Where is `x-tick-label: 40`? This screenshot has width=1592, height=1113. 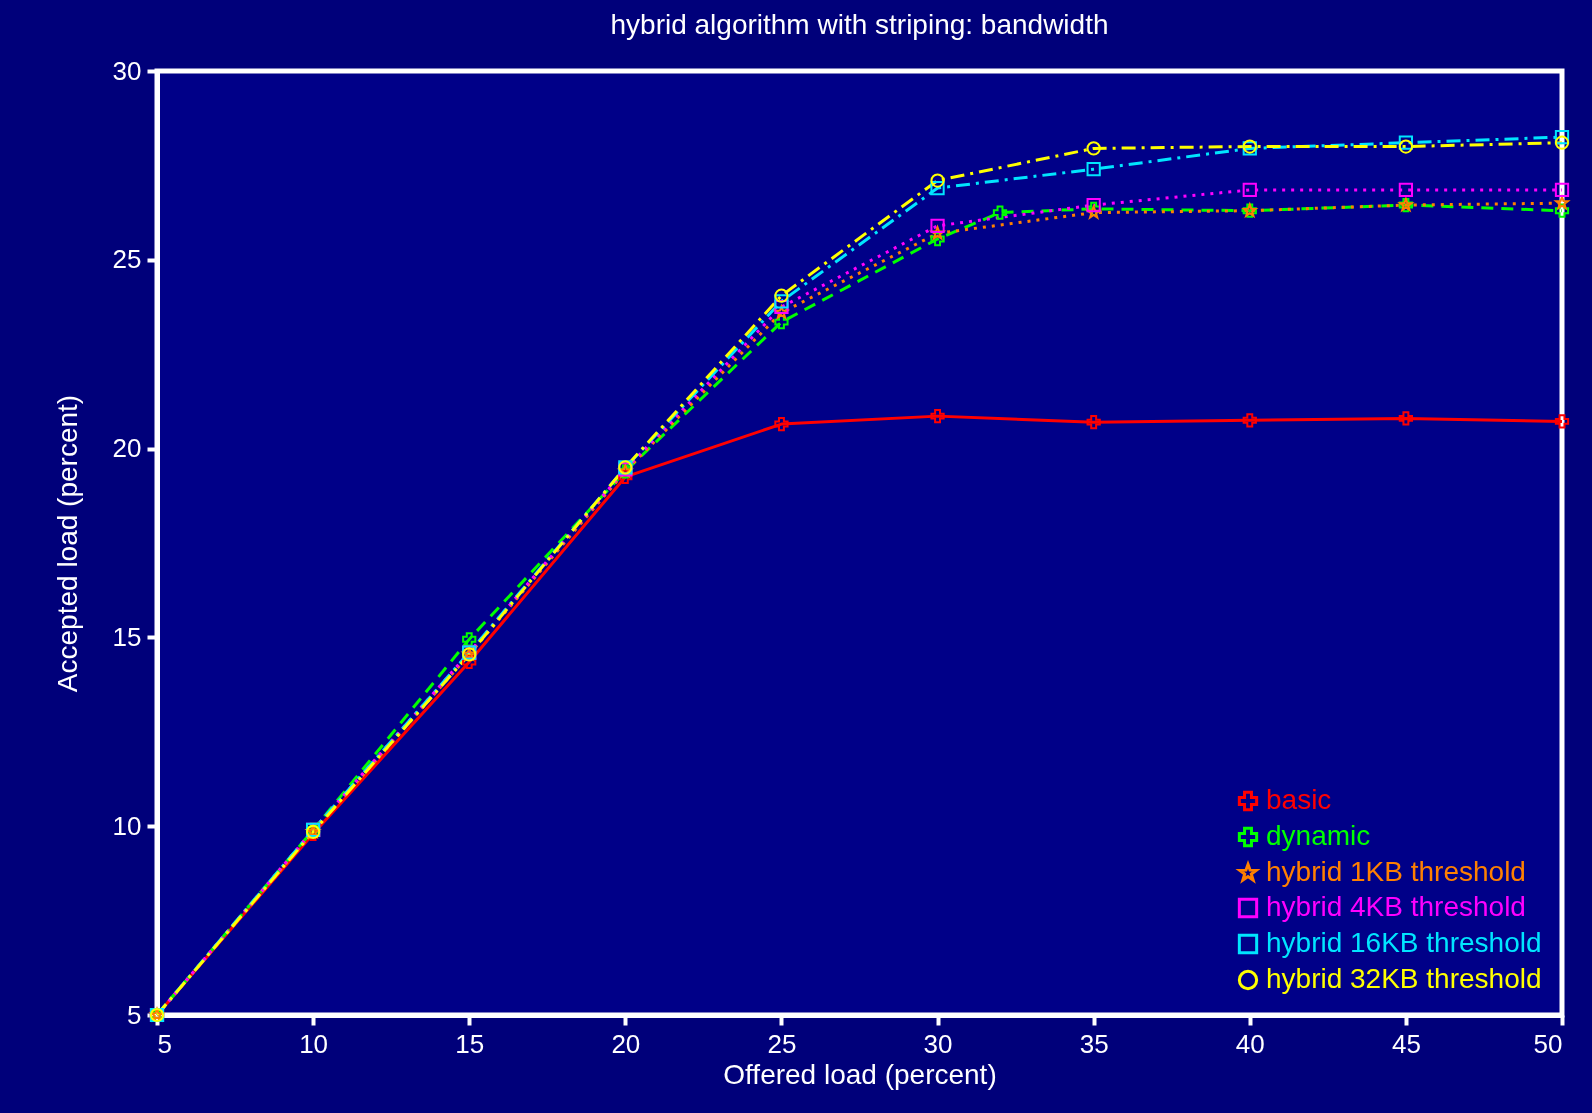 x-tick-label: 40 is located at coordinates (1250, 1043).